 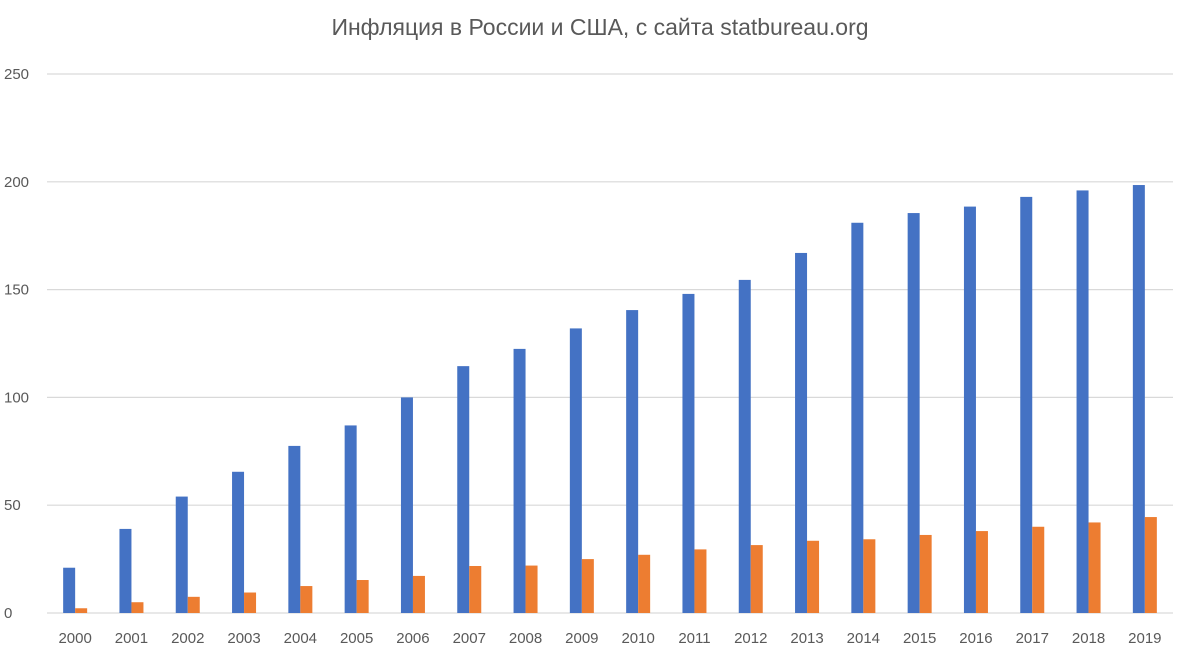 I want to click on x-tick-label: 2007, so click(x=469, y=638).